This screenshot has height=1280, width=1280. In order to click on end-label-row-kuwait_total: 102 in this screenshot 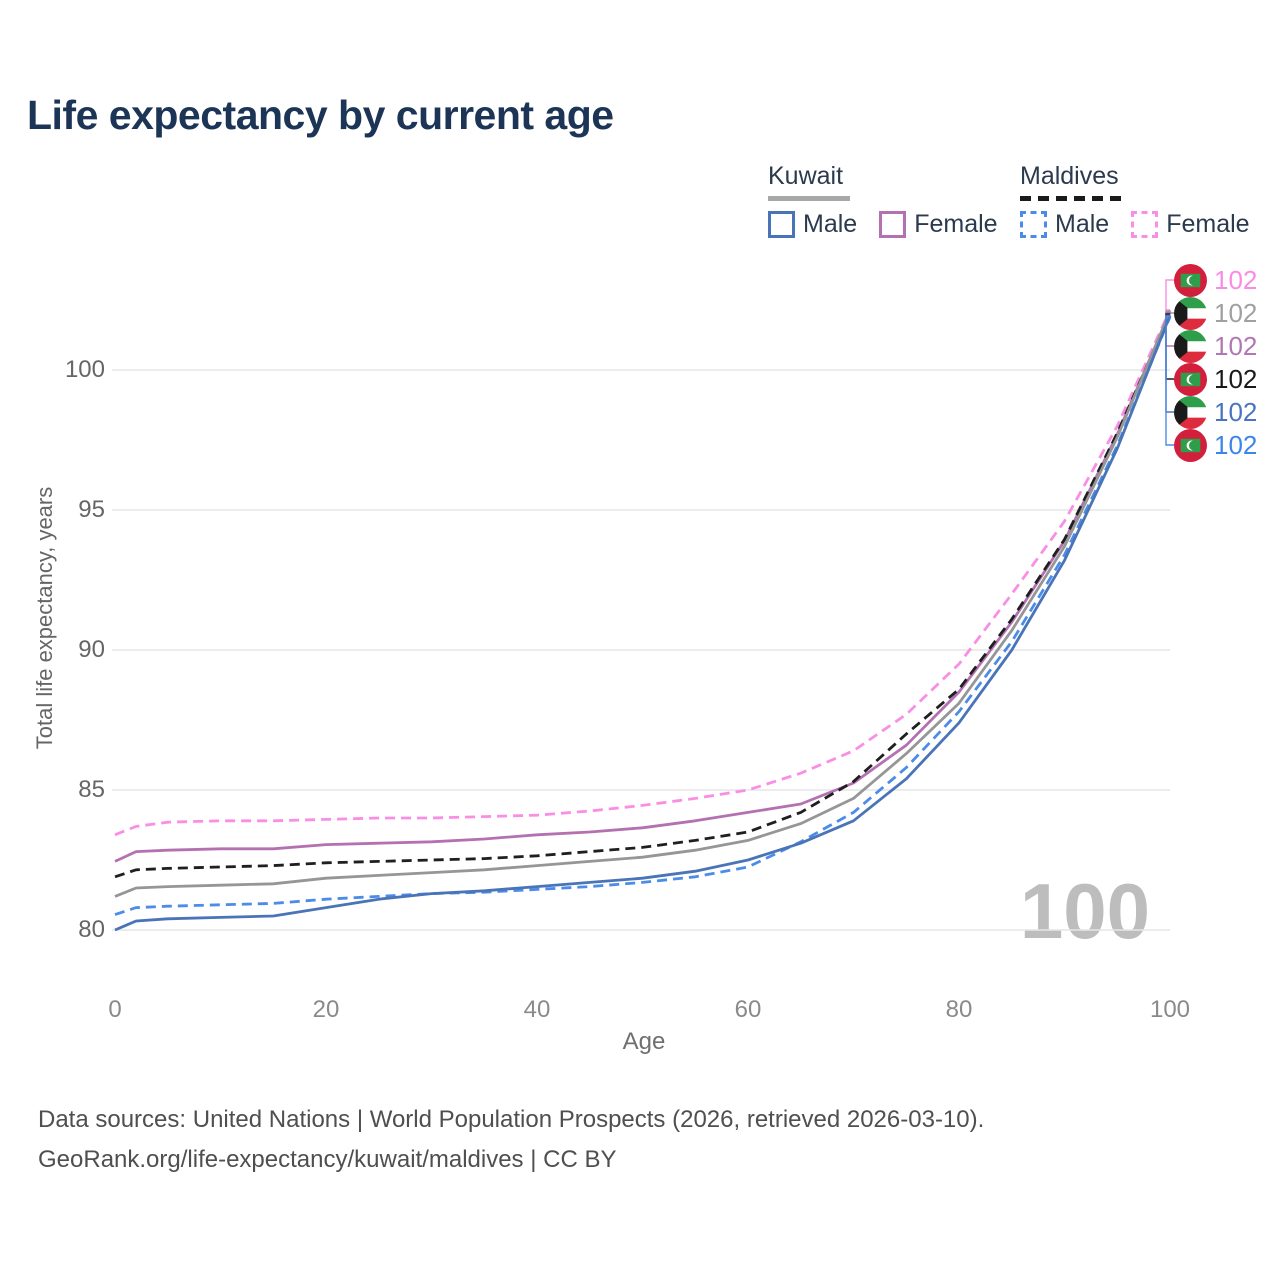, I will do `click(1216, 313)`.